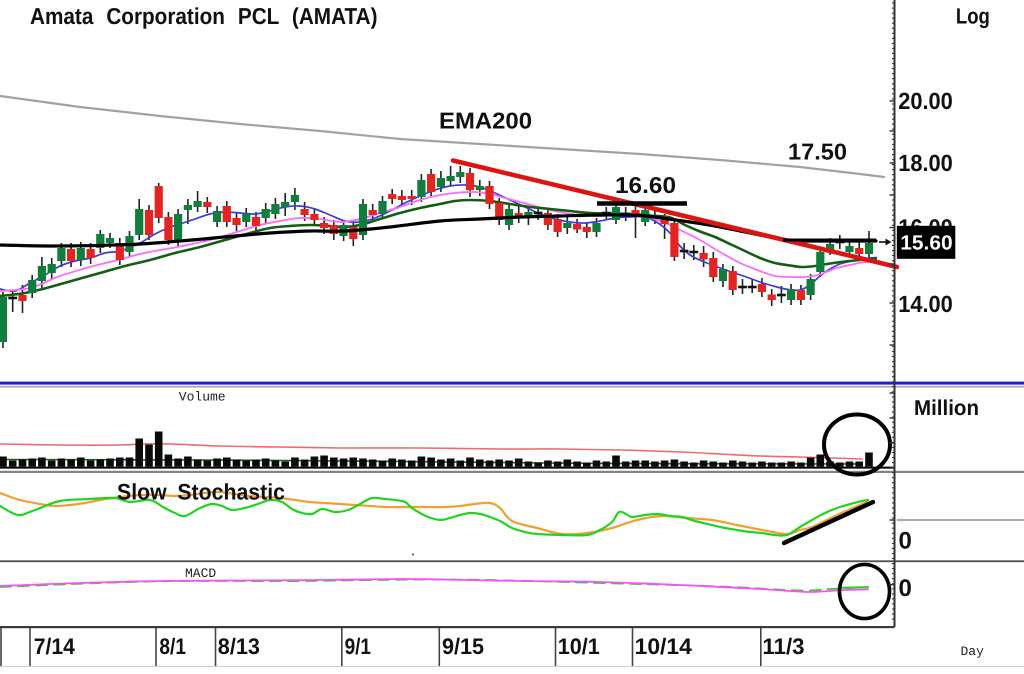 The image size is (1024, 674). I want to click on svg-text: MACD, so click(200, 573).